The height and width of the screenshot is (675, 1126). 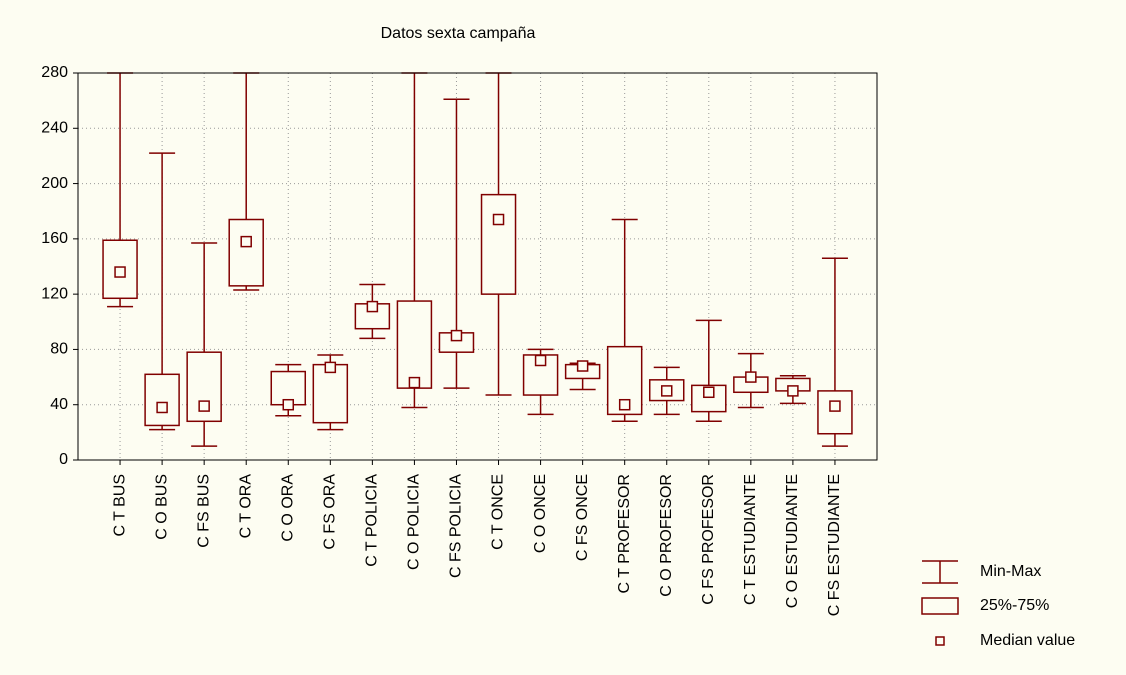 What do you see at coordinates (1014, 605) in the screenshot?
I see `legend-label: 25%-75%` at bounding box center [1014, 605].